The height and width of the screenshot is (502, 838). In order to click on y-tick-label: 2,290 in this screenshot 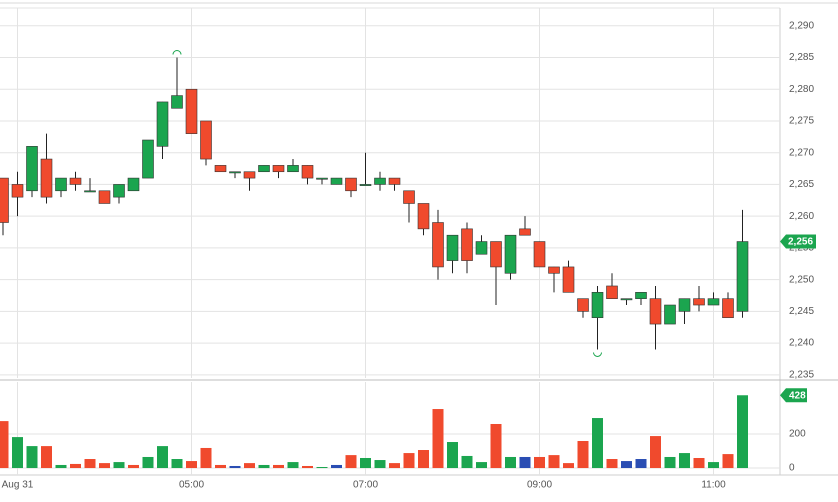, I will do `click(801, 25)`.